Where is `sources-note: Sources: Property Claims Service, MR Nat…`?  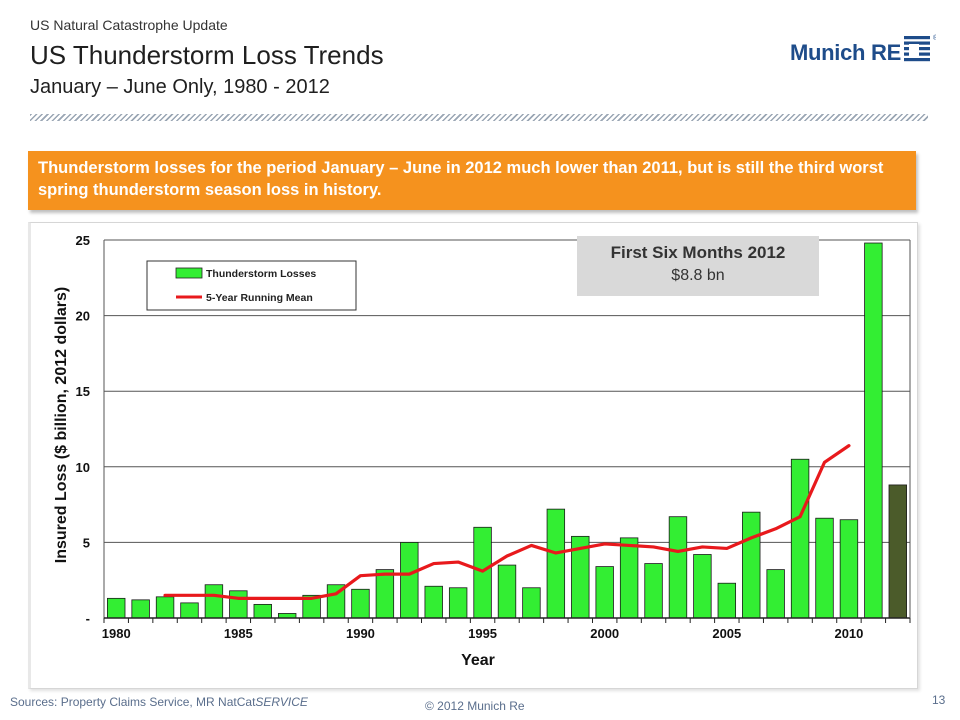
sources-note: Sources: Property Claims Service, MR Nat… is located at coordinates (159, 702).